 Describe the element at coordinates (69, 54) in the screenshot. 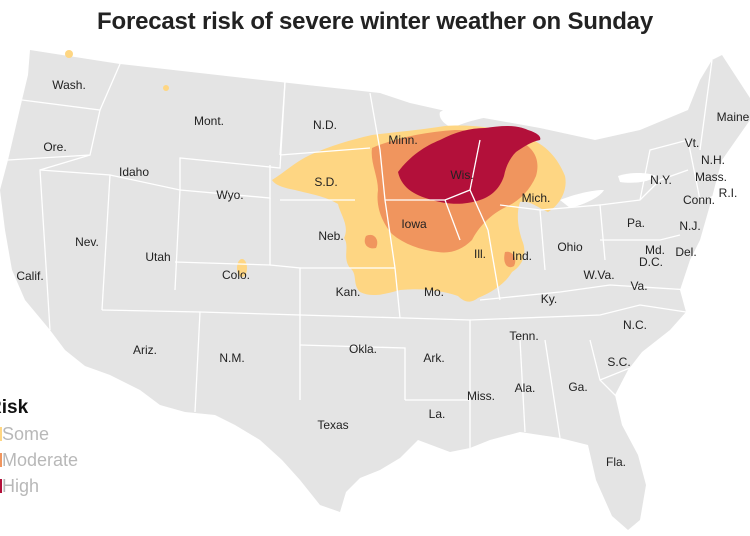

I see `risk-area-some-washington` at that location.